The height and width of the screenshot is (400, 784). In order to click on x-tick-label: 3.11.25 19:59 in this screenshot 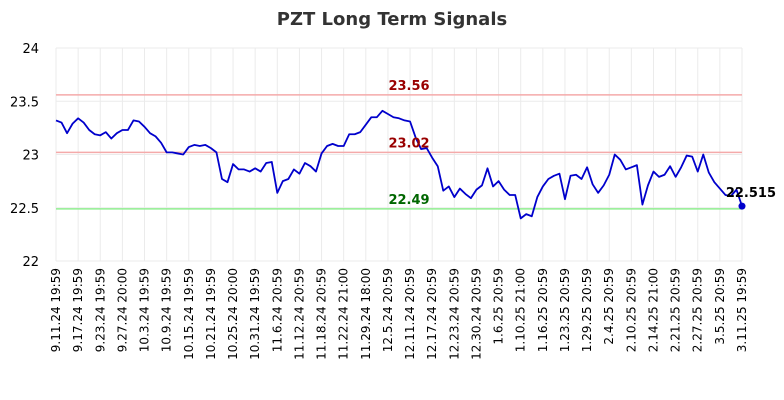, I will do `click(742, 310)`.